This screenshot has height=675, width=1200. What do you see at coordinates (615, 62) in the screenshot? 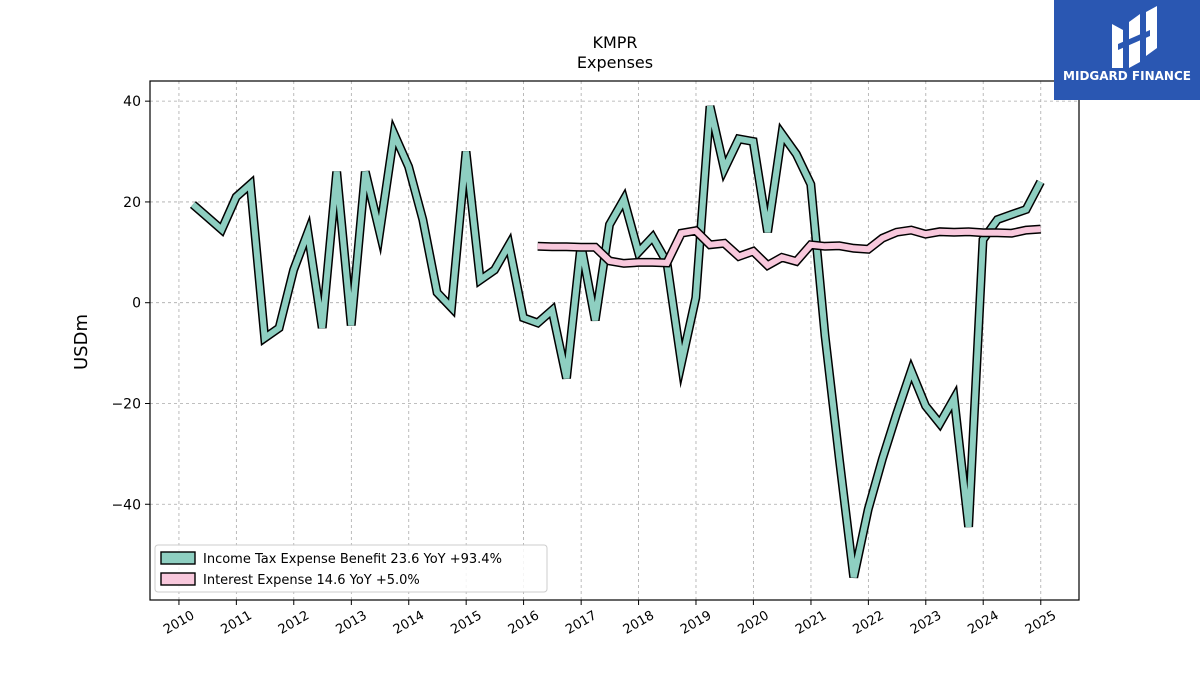
I see `chart-subtitle: Expenses` at bounding box center [615, 62].